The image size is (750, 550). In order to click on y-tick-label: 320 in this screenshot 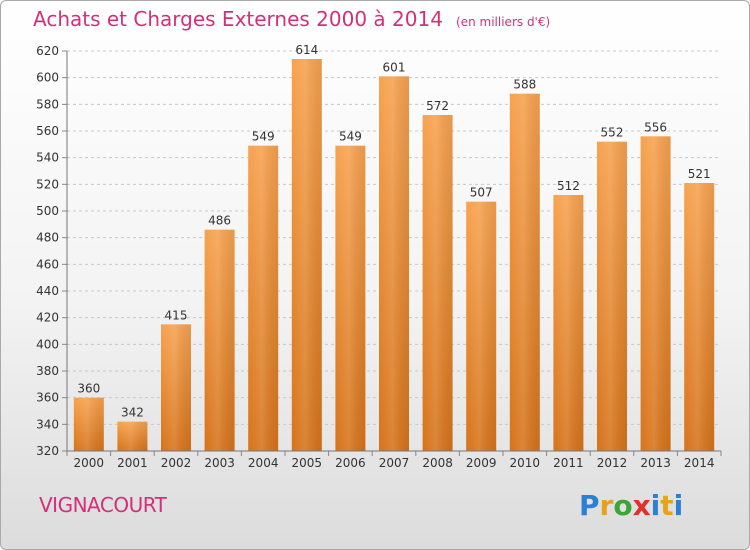, I will do `click(47, 451)`.